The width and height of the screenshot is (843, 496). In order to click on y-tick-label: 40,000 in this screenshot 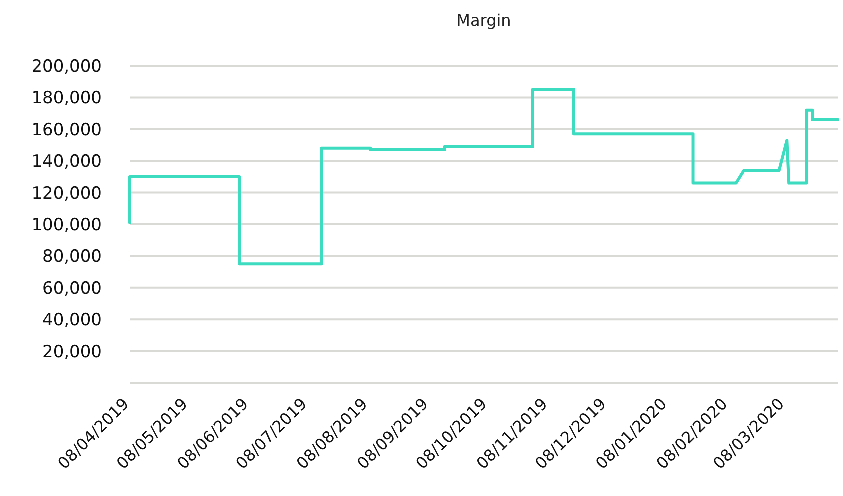, I will do `click(72, 320)`.